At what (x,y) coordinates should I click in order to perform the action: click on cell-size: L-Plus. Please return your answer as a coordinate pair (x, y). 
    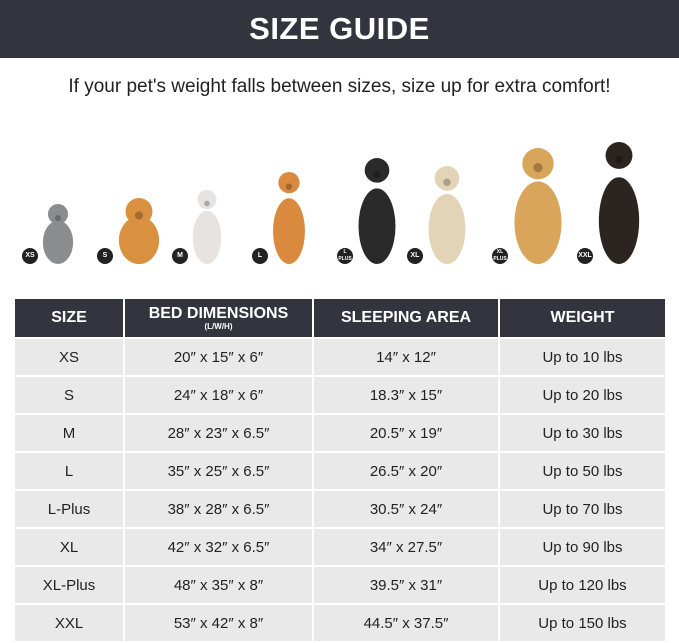
    Looking at the image, I should click on (69, 509).